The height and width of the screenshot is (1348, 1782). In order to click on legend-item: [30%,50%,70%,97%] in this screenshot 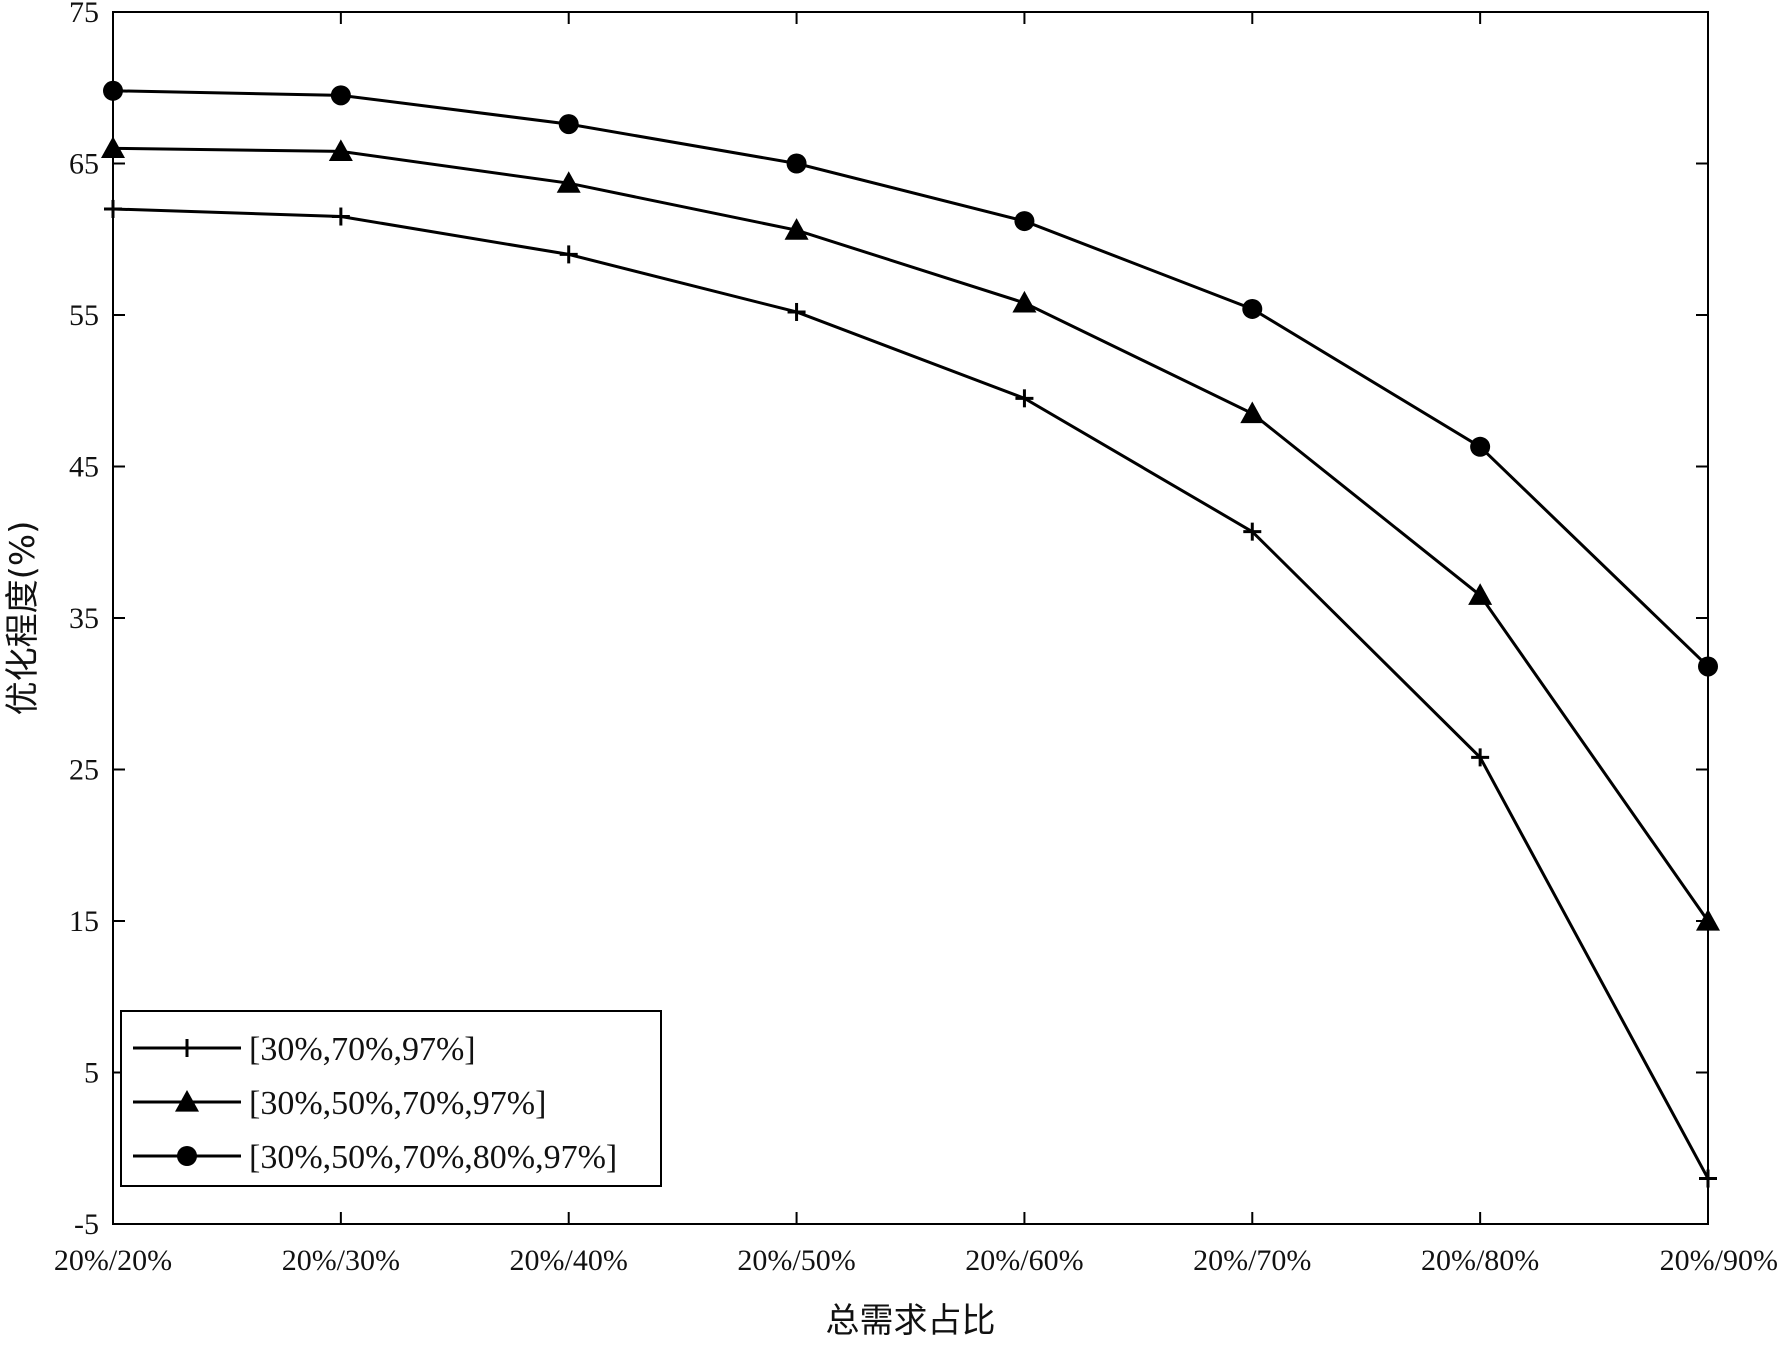, I will do `click(339, 1103)`.